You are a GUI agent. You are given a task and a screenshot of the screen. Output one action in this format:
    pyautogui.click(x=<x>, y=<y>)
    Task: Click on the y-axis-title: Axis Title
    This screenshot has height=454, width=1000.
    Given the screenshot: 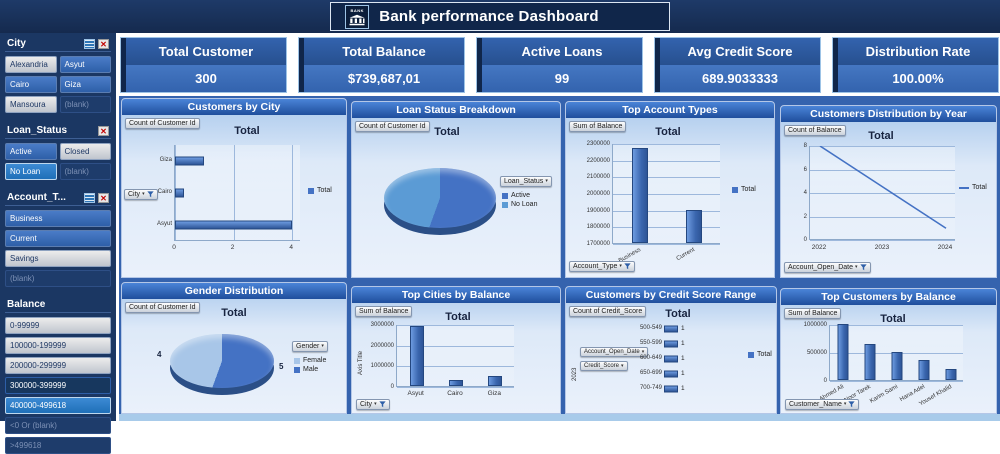 What is the action you would take?
    pyautogui.click(x=361, y=362)
    